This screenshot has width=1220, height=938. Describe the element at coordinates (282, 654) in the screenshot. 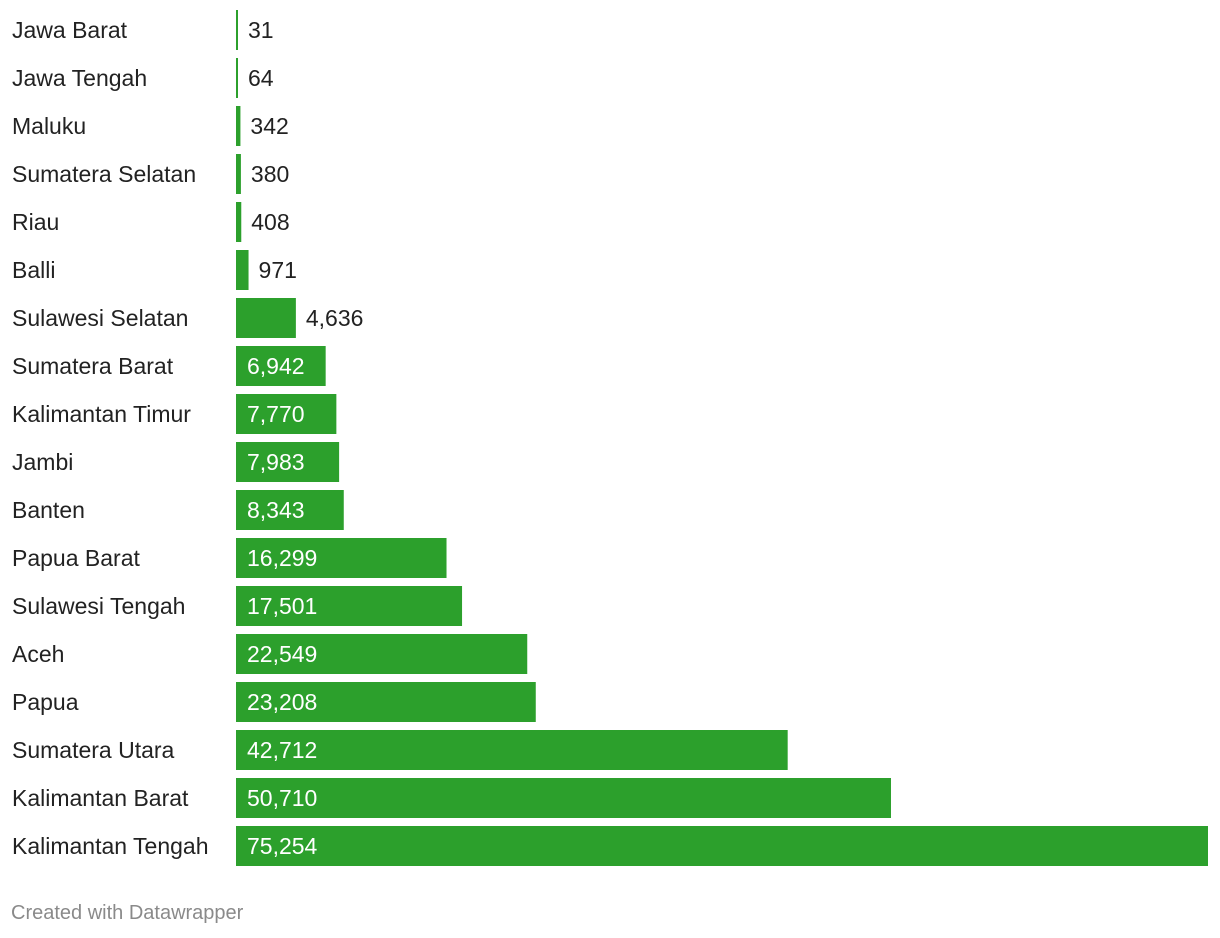

I see `value-label: 22,549` at that location.